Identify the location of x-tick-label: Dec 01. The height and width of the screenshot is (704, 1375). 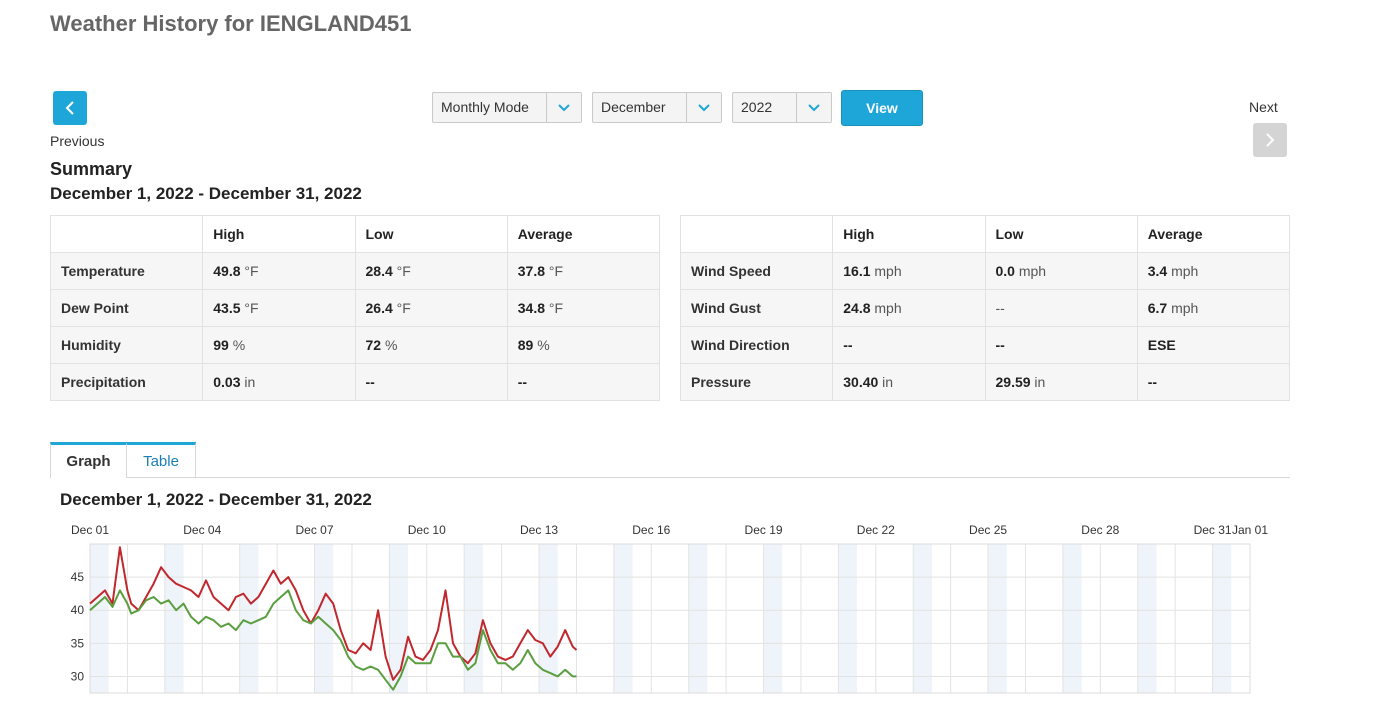
(90, 530).